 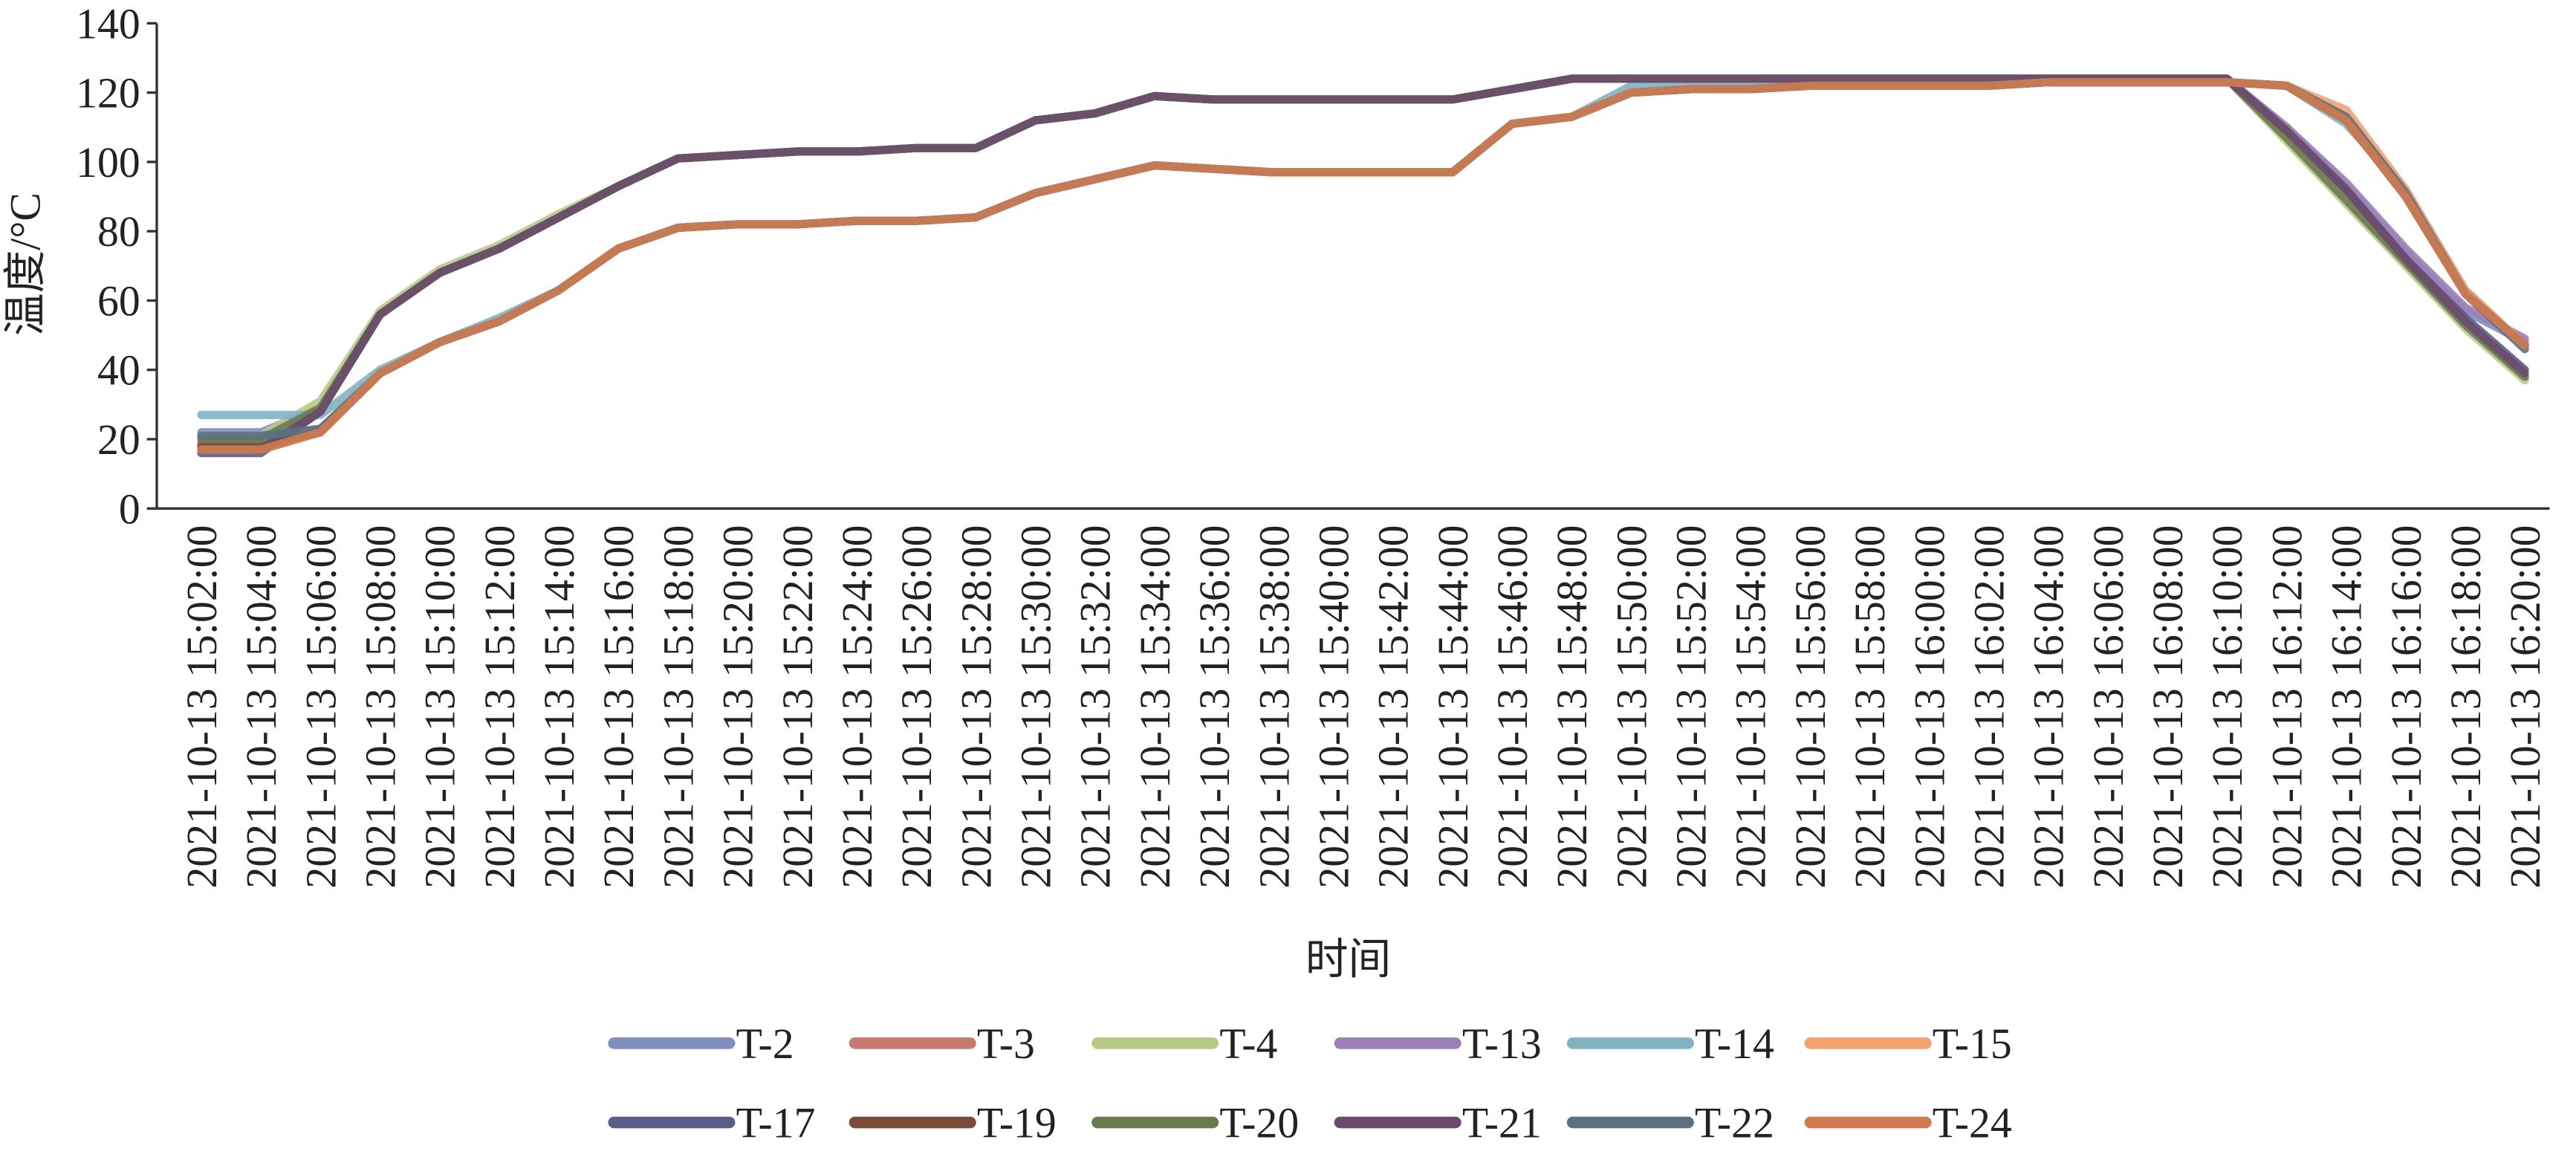 I want to click on legend-label: T-13, so click(x=1502, y=1044).